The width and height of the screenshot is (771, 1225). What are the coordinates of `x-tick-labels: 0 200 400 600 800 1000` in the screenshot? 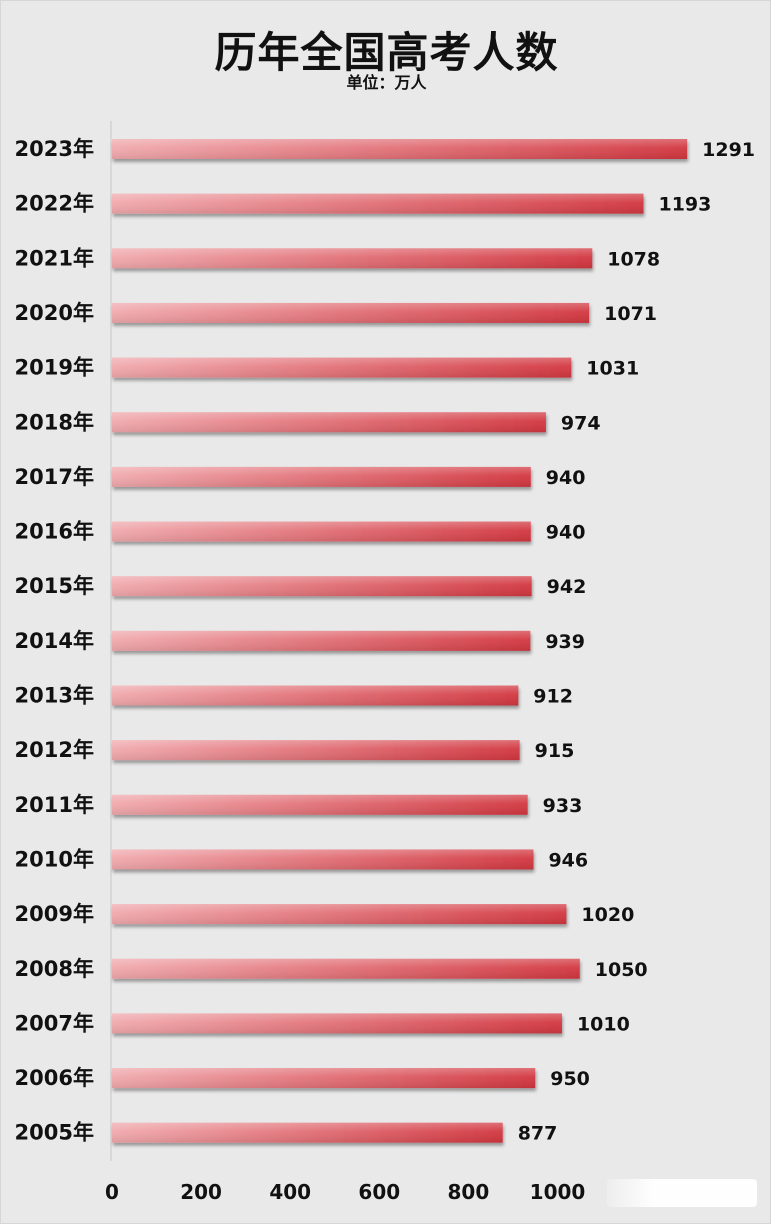 It's located at (345, 1192).